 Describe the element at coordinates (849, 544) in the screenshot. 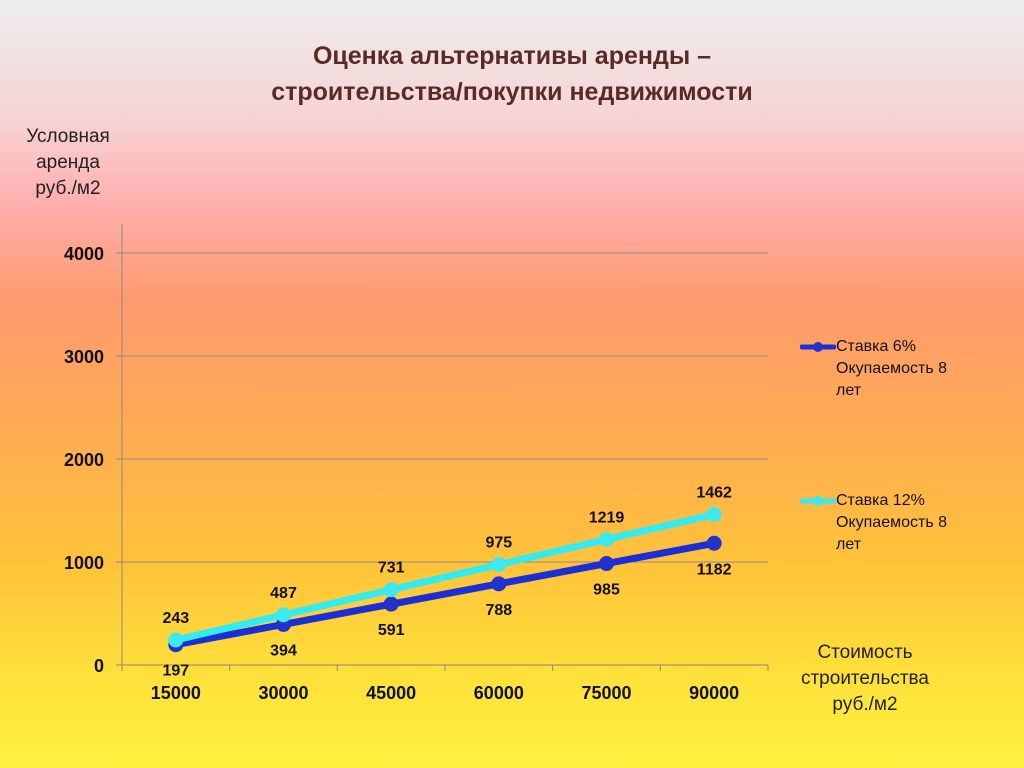

I see `legend-label-series-2-line-3: лет` at that location.